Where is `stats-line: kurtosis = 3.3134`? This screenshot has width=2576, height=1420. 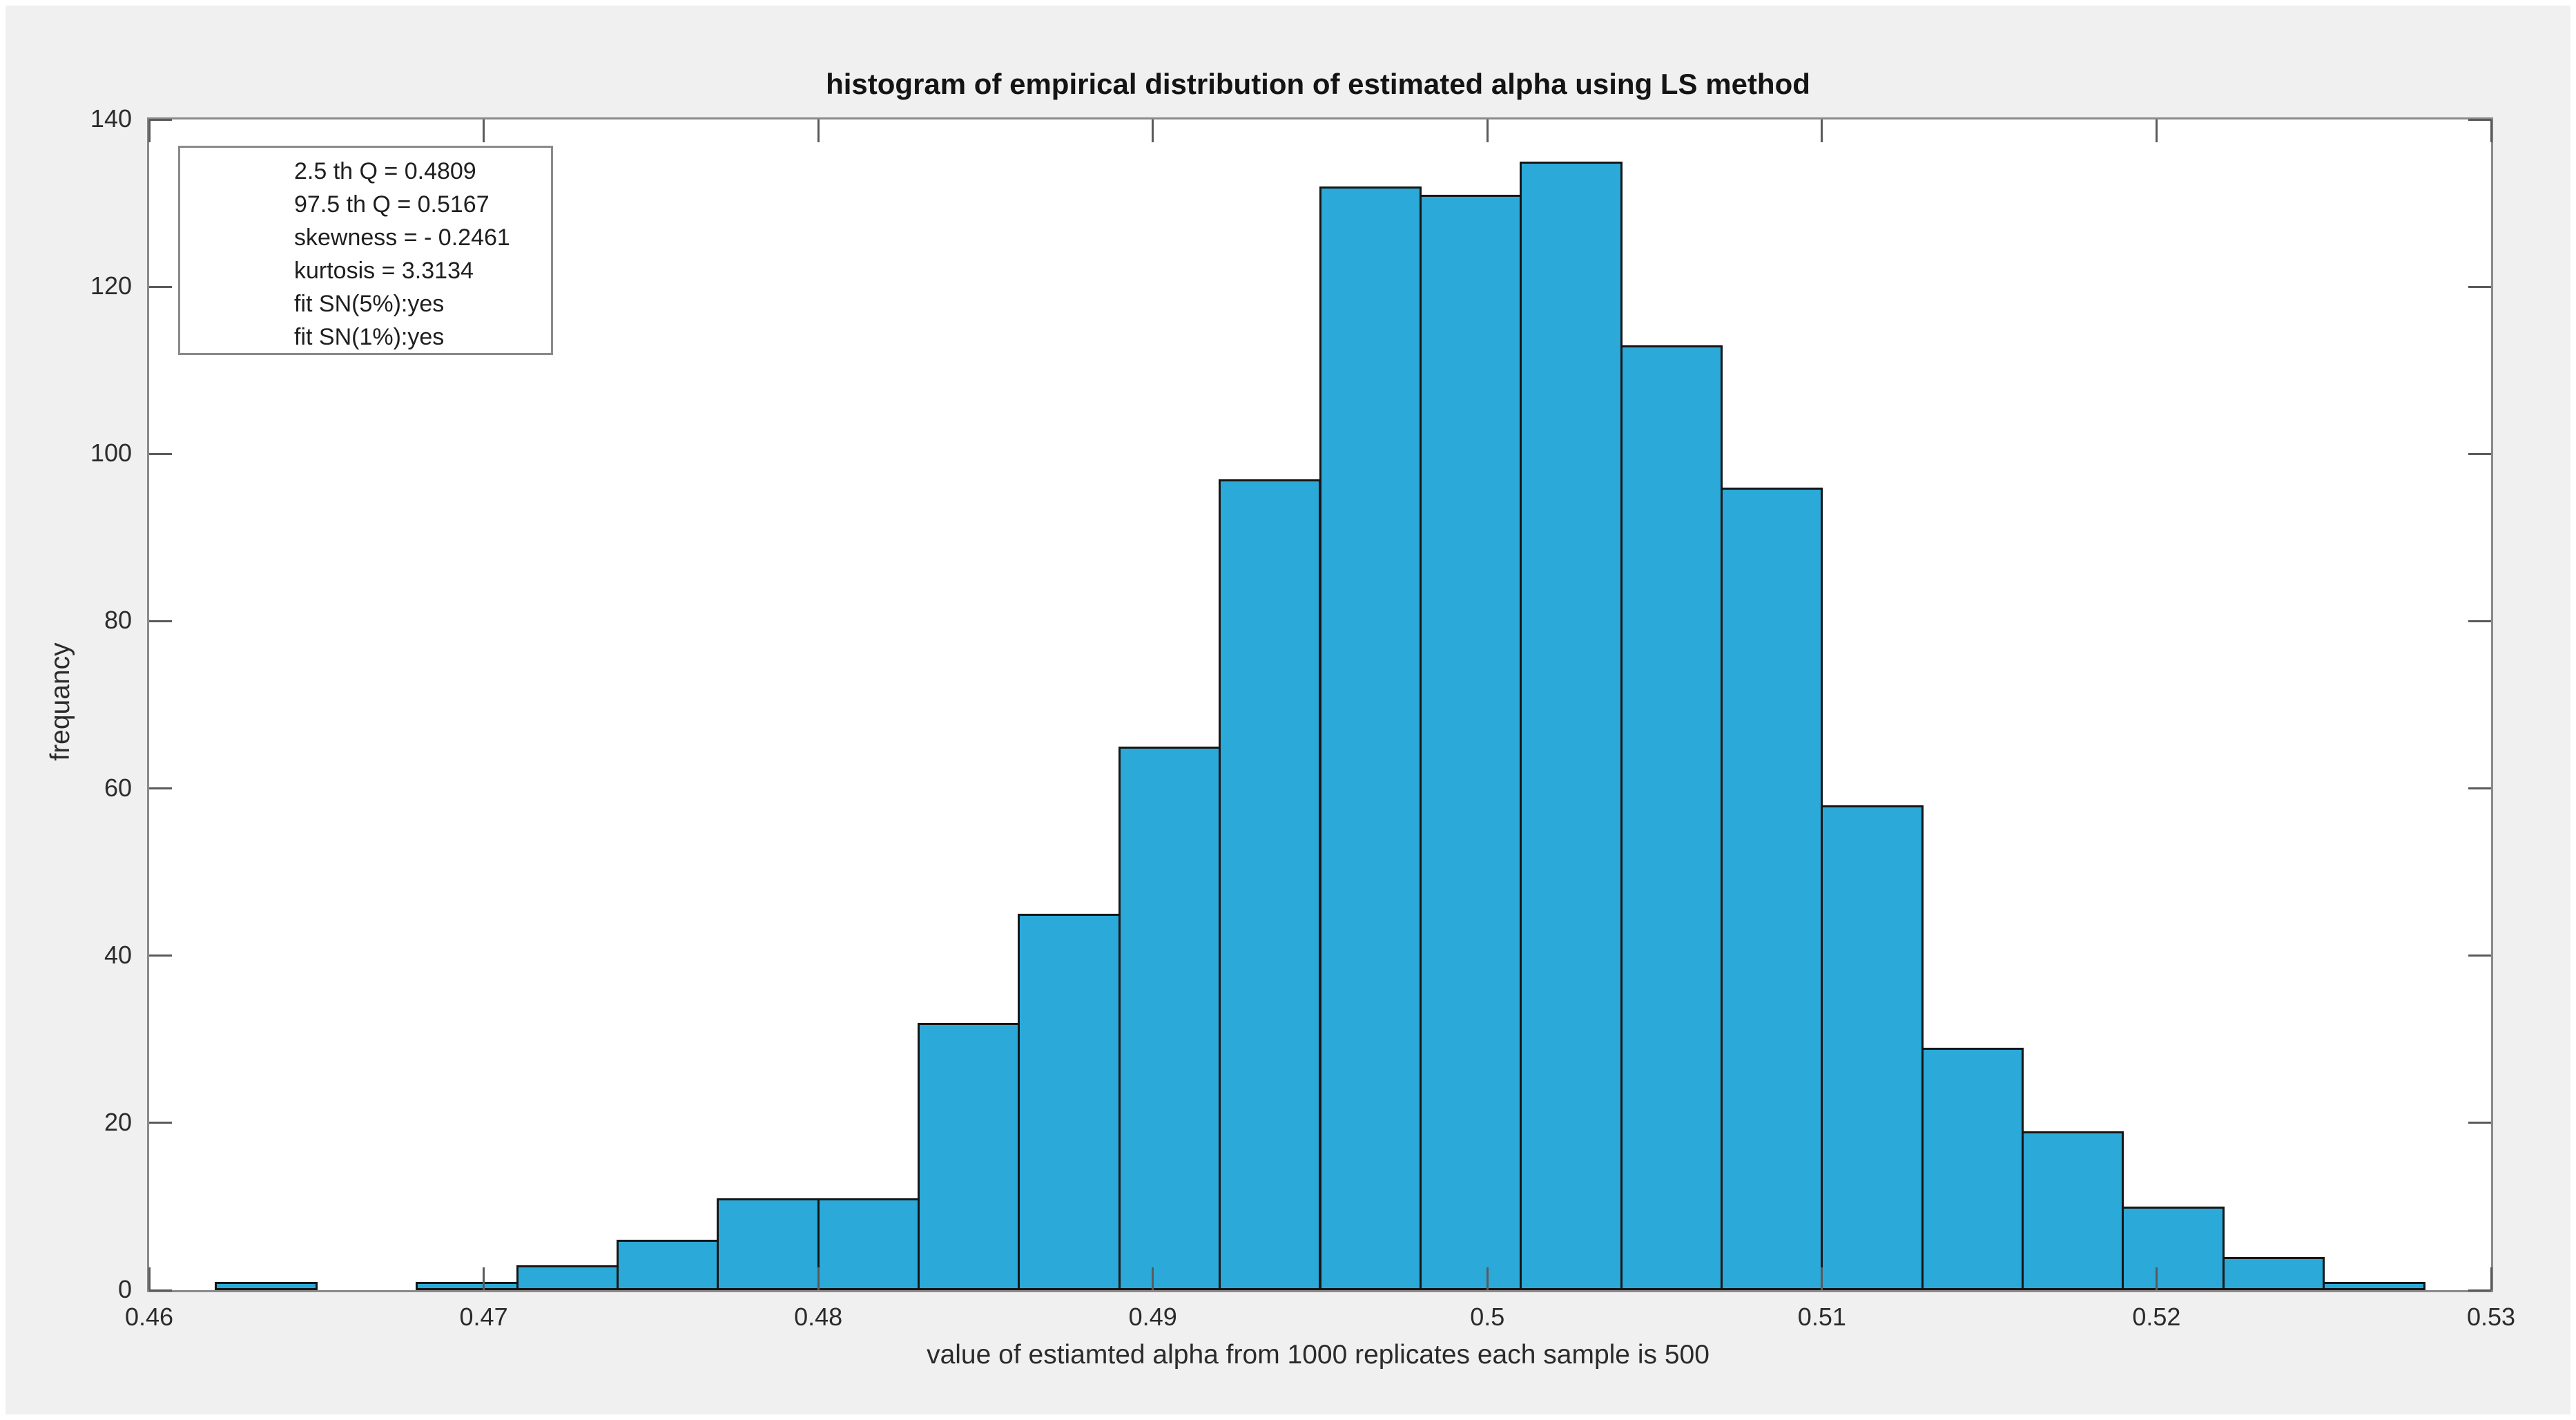
stats-line: kurtosis = 3.3134 is located at coordinates (384, 271).